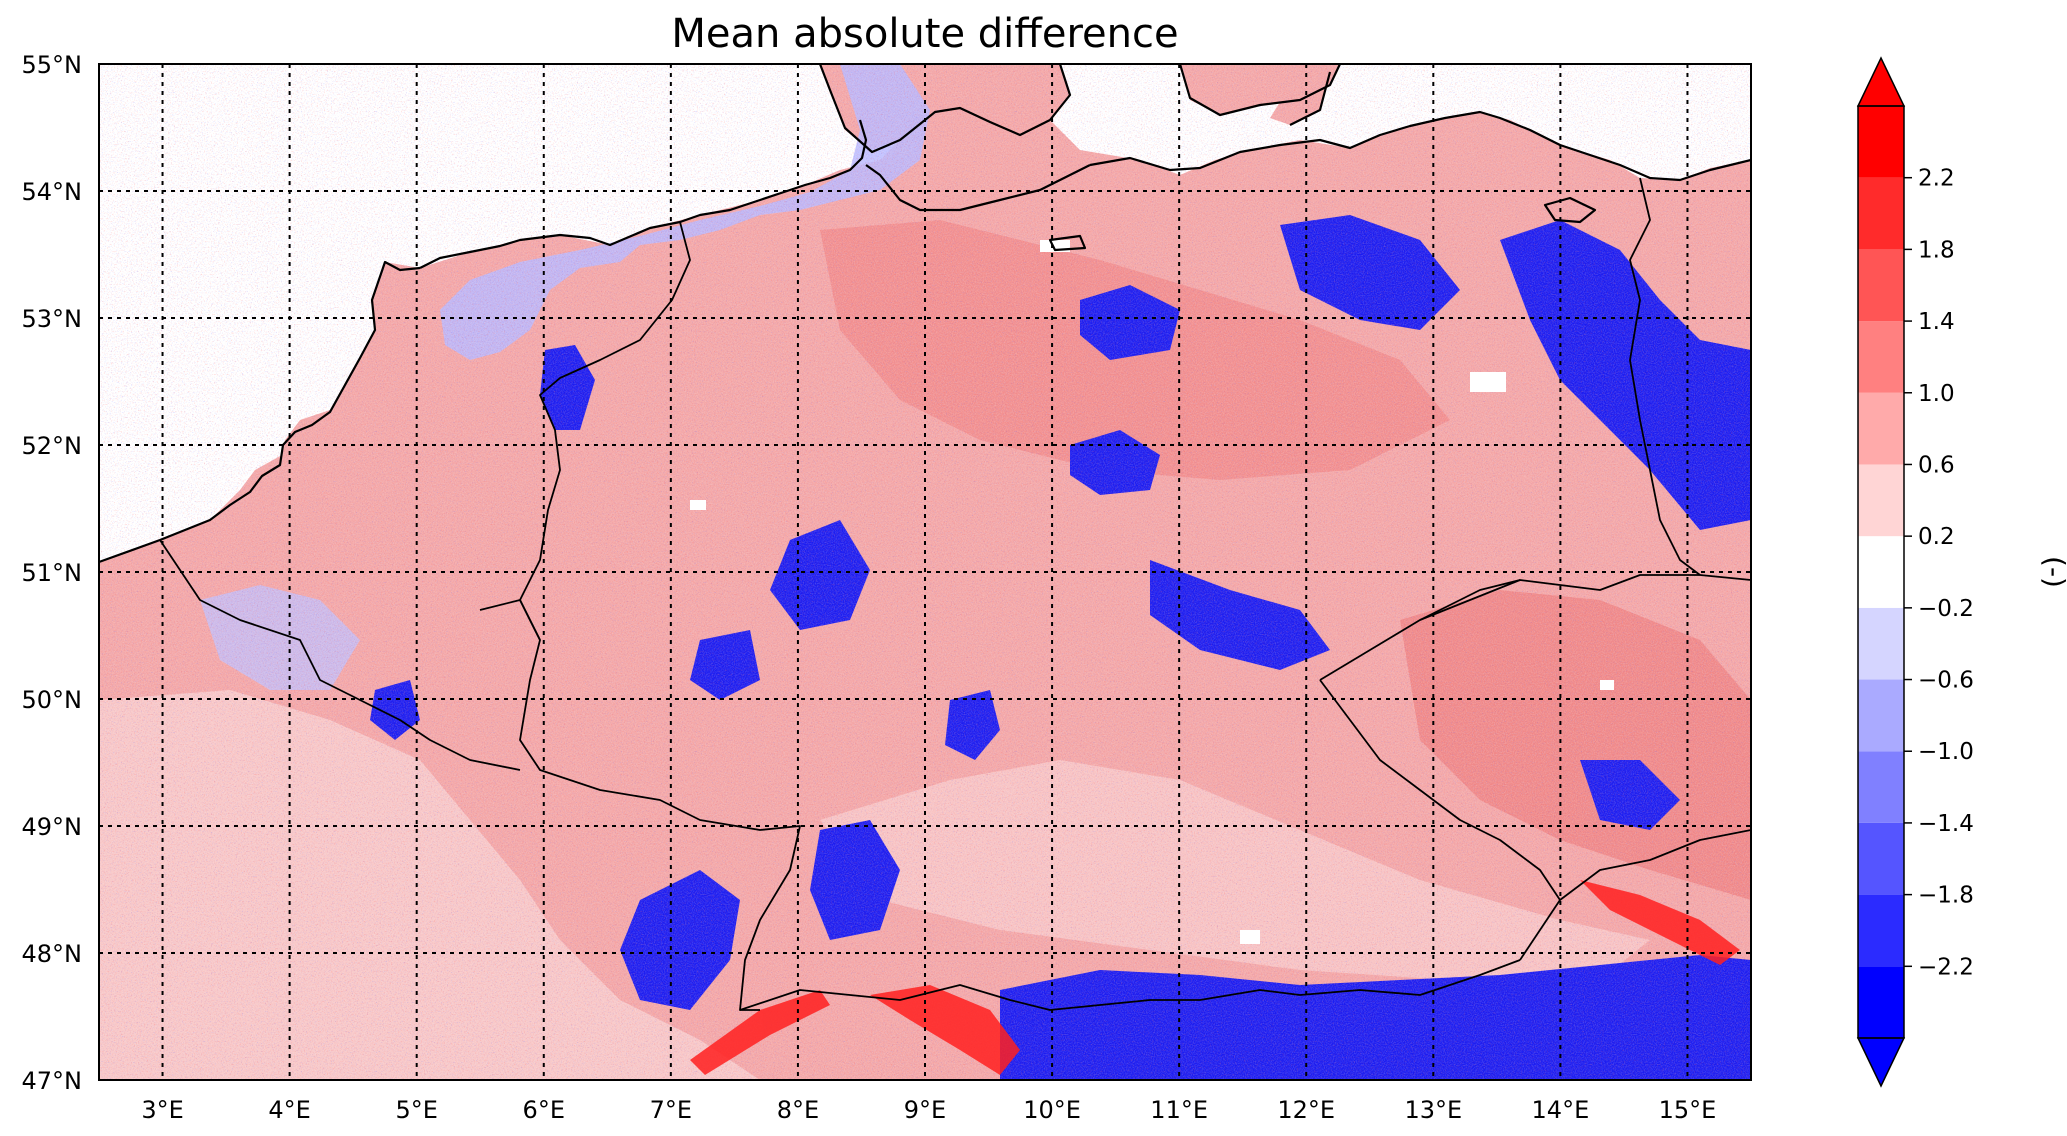 This screenshot has width=2067, height=1136. What do you see at coordinates (1881, 81) in the screenshot?
I see `colorbar-over-arrow` at bounding box center [1881, 81].